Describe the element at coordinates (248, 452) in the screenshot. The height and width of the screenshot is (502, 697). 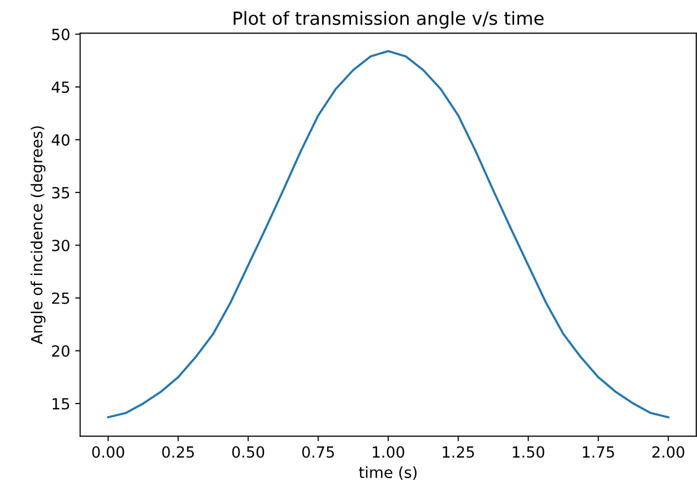
I see `x-tick-label: 0.50` at that location.